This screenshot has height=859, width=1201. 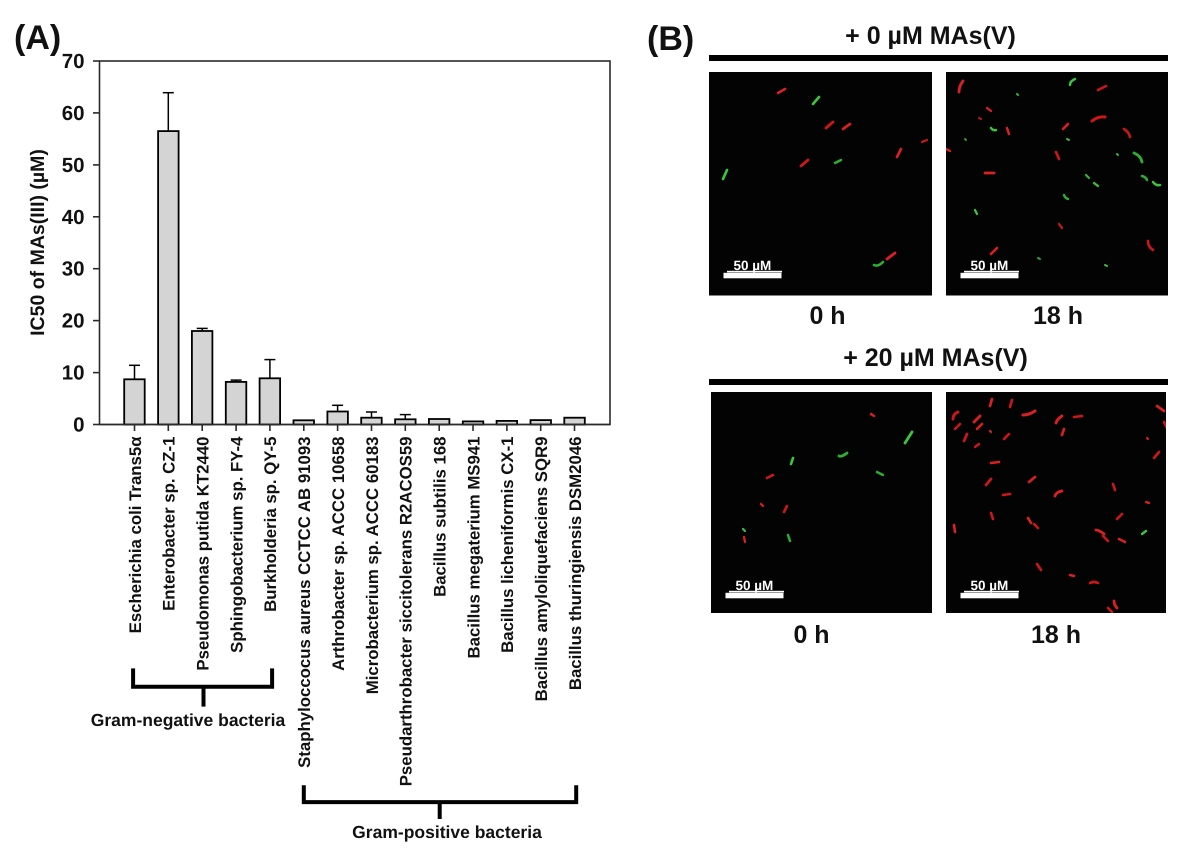 What do you see at coordinates (236, 544) in the screenshot?
I see `svg-text: Sphingobacterium sp. FY-4` at bounding box center [236, 544].